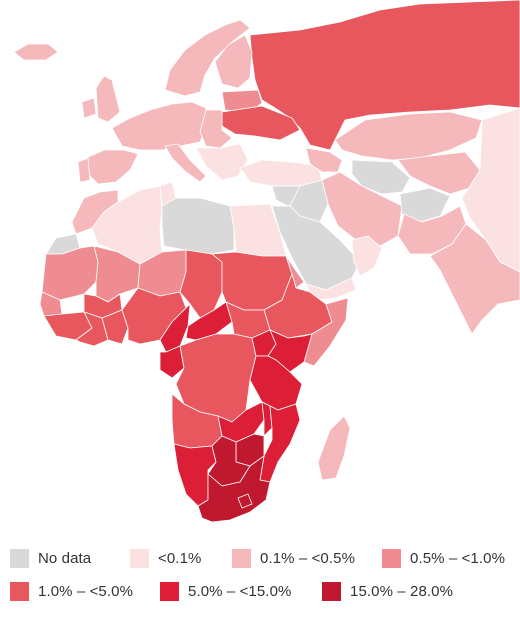  I want to click on legend-swatch-no-data, so click(19, 558).